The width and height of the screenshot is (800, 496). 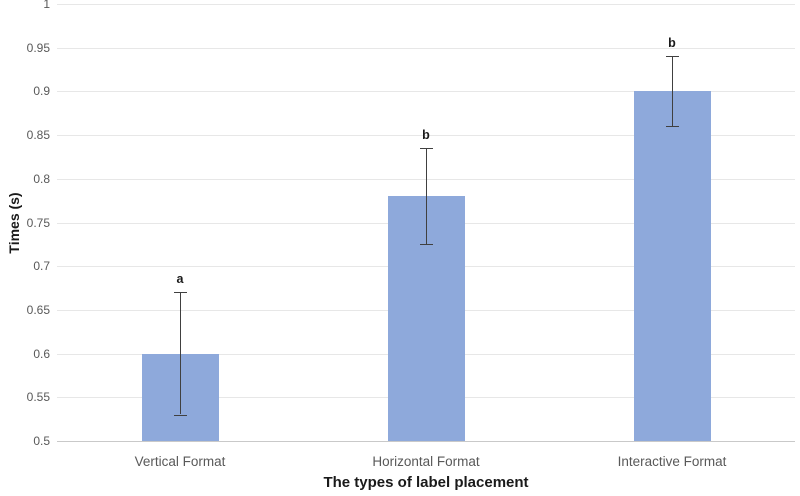 I want to click on y-tick-label: 1, so click(x=46, y=5).